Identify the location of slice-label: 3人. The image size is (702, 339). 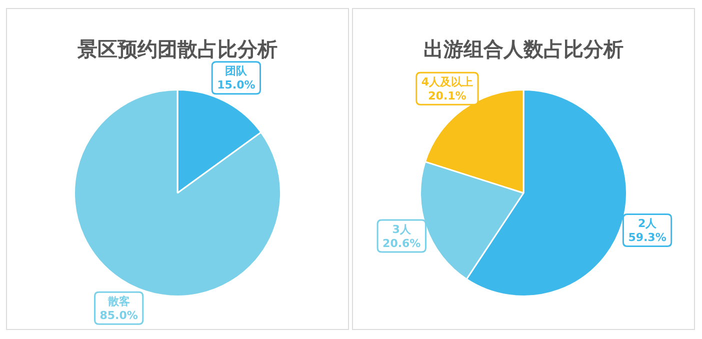
(402, 229).